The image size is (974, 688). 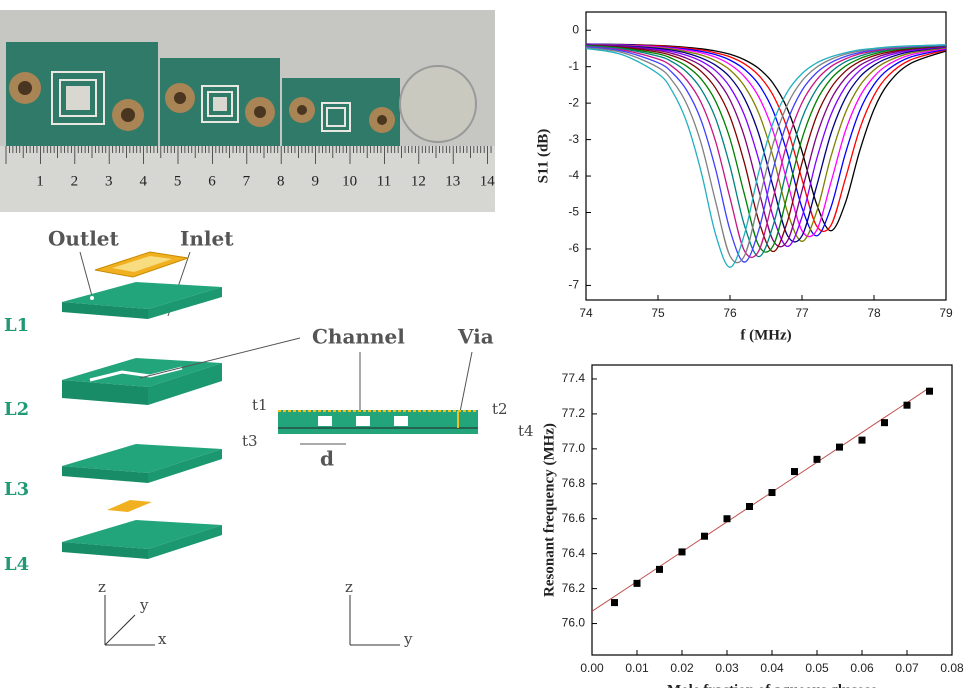 What do you see at coordinates (575, 29) in the screenshot?
I see `y-tick-label: 0` at bounding box center [575, 29].